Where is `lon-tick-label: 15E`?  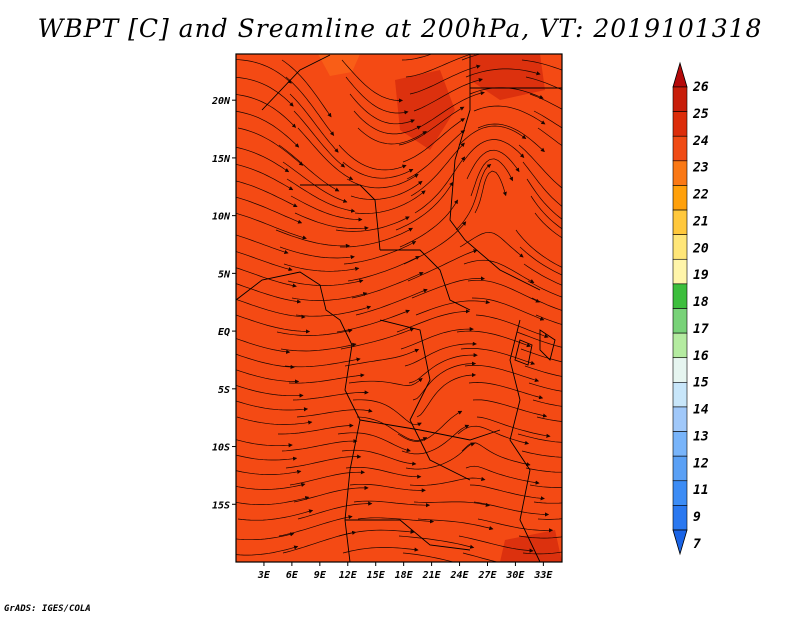
lon-tick-label: 15E is located at coordinates (376, 575).